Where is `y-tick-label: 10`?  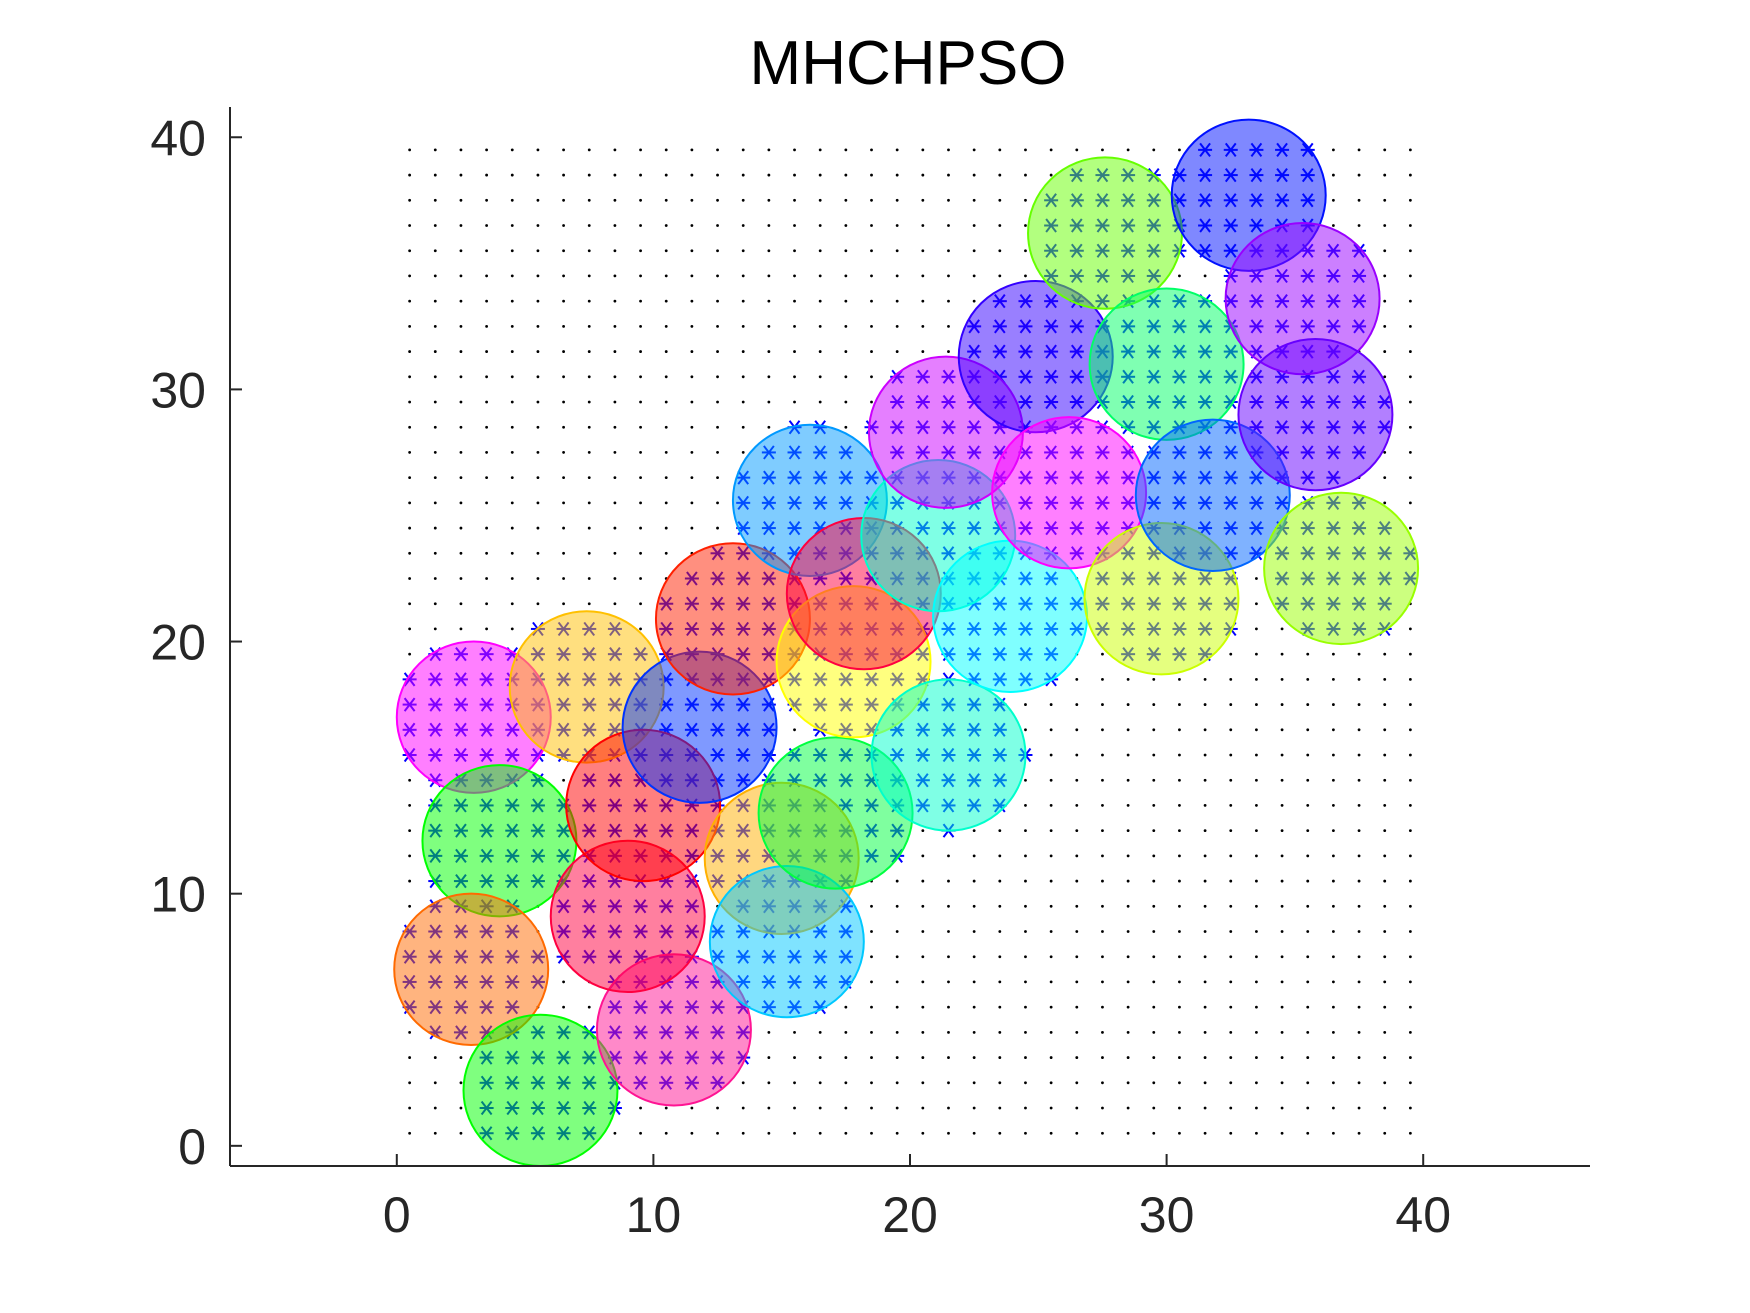 y-tick-label: 10 is located at coordinates (178, 895).